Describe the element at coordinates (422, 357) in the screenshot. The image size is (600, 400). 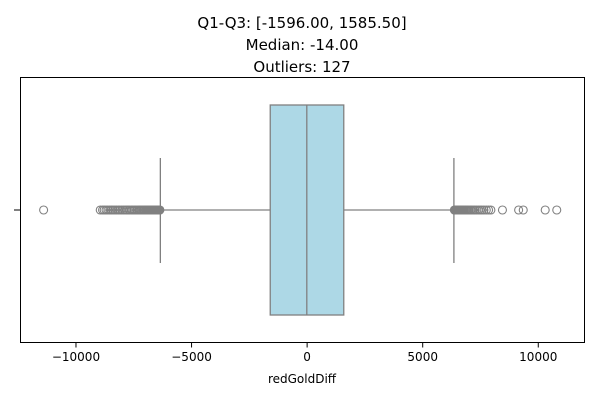
I see `x-tick-label: 5000` at that location.